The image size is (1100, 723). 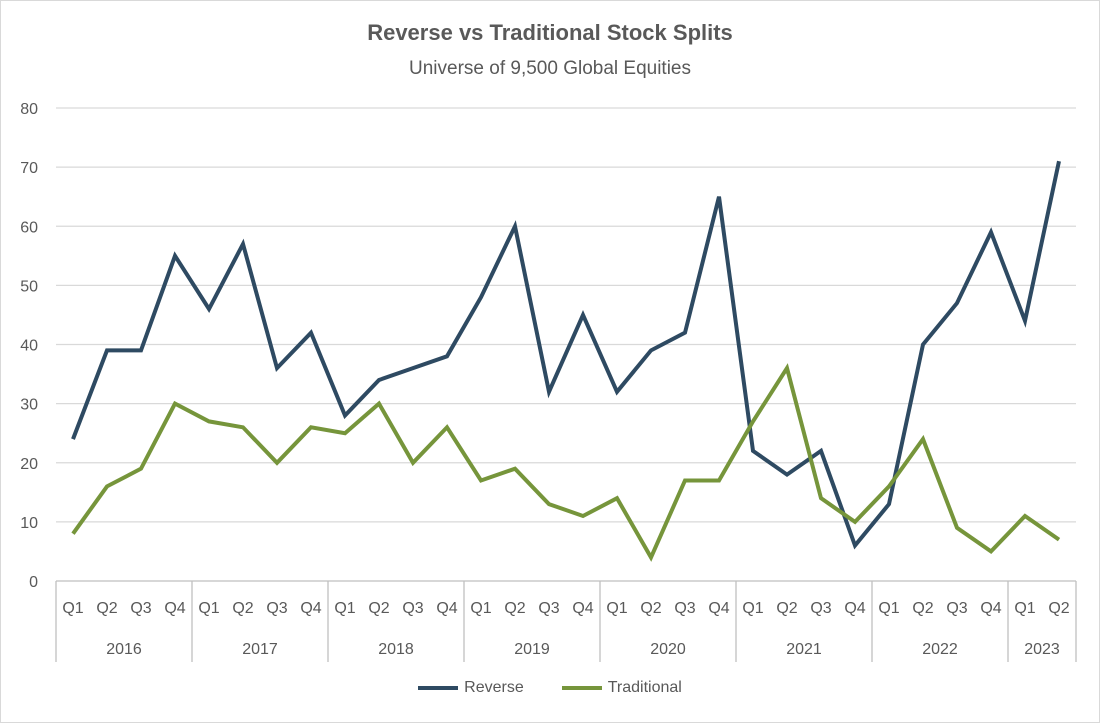 What do you see at coordinates (396, 649) in the screenshot?
I see `year-label-2018: 2018` at bounding box center [396, 649].